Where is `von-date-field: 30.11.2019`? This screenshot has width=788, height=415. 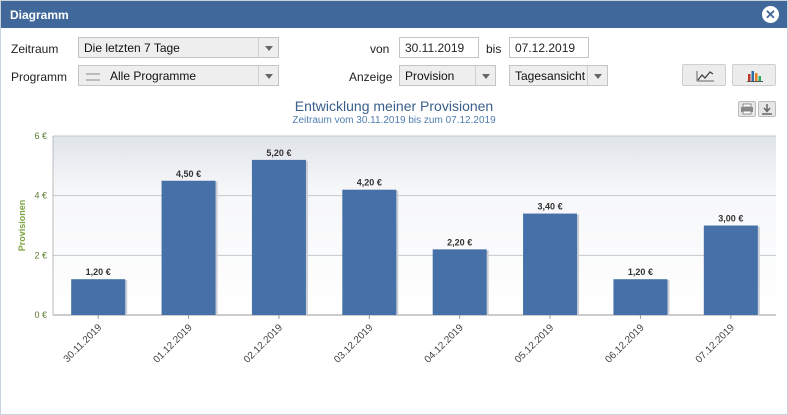
von-date-field: 30.11.2019 is located at coordinates (439, 47).